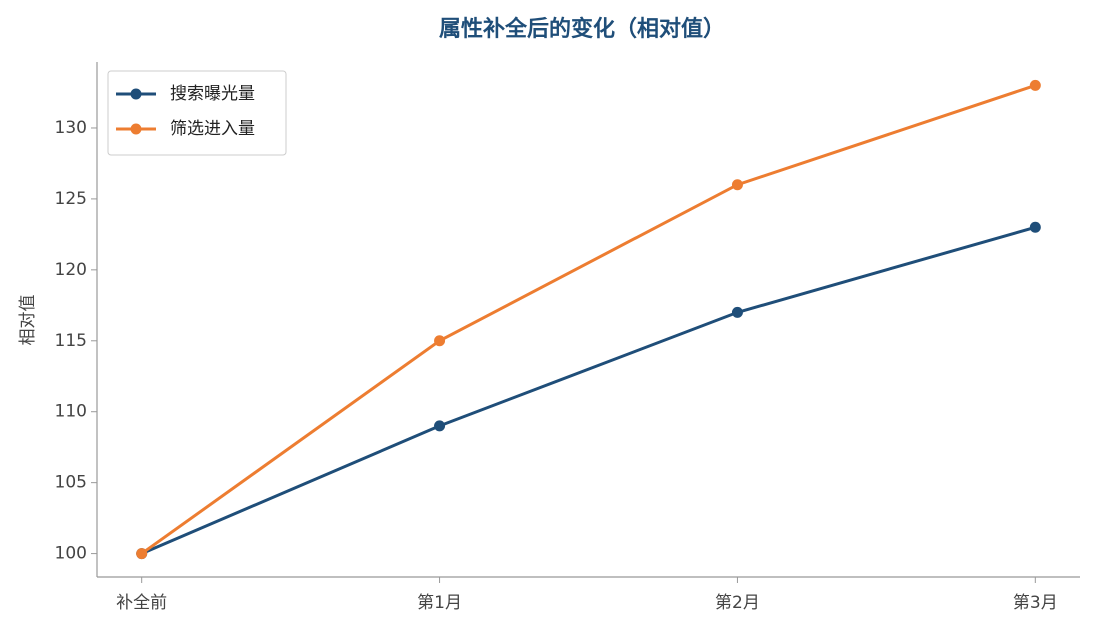  Describe the element at coordinates (71, 270) in the screenshot. I see `y-tick-label: 120` at that location.